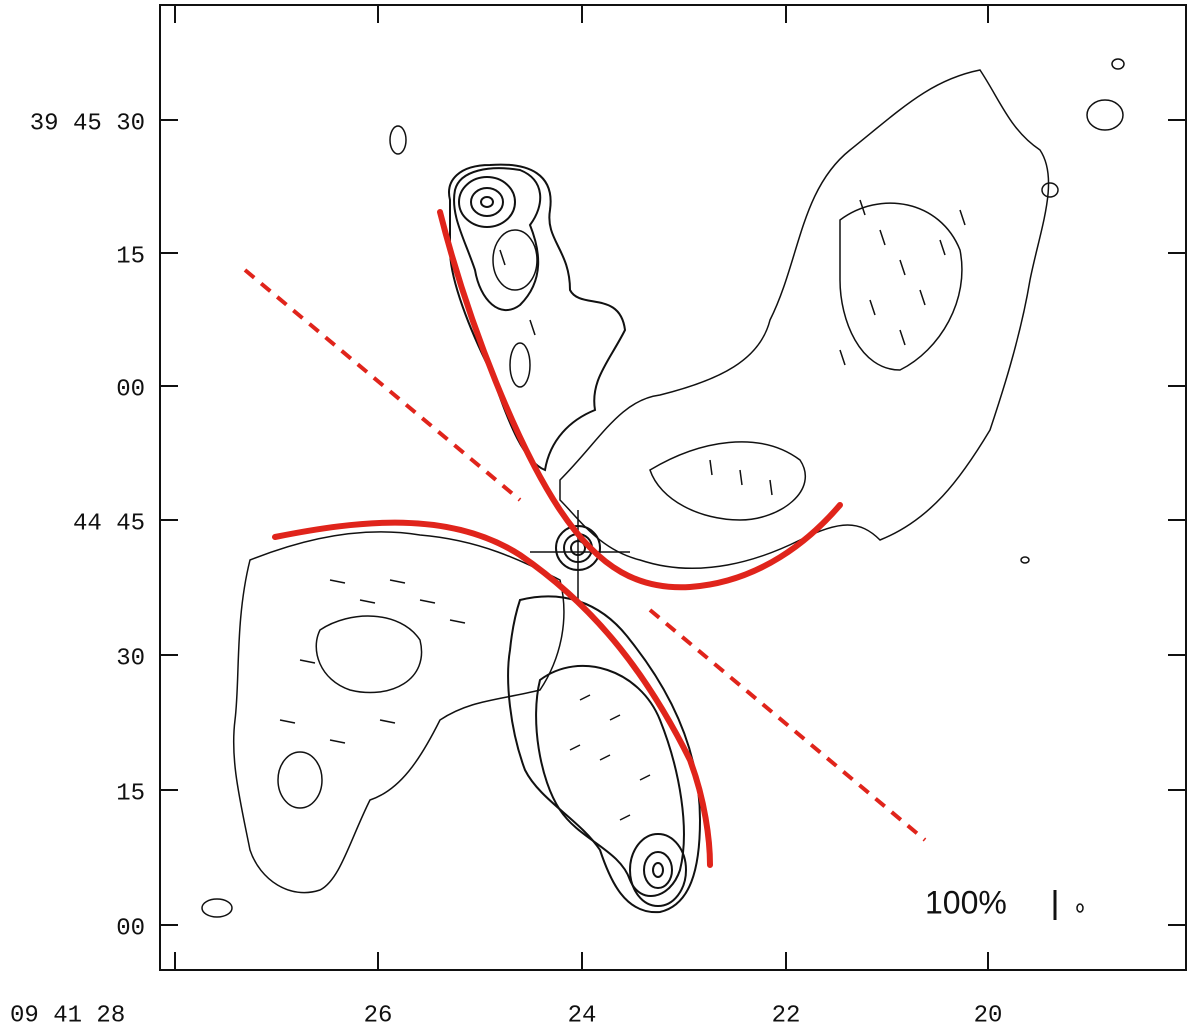 This screenshot has width=1200, height=1034. What do you see at coordinates (67, 1015) in the screenshot?
I see `x-label: 09 41 28` at bounding box center [67, 1015].